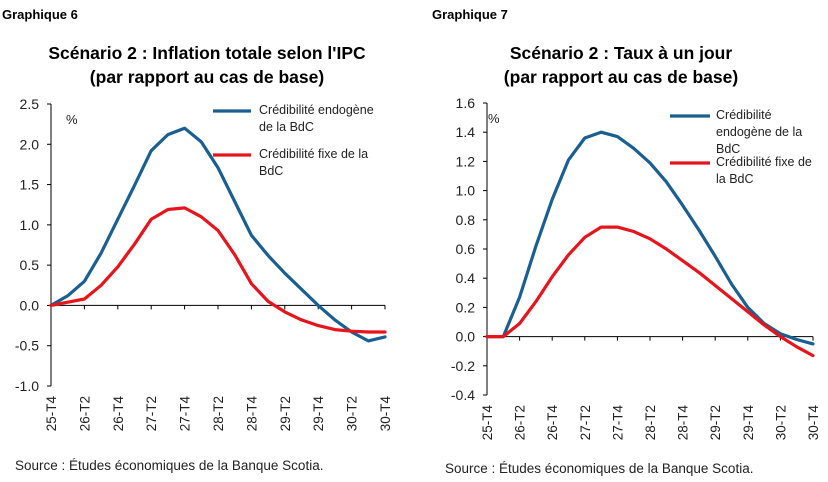 This screenshot has width=828, height=482. Describe the element at coordinates (621, 53) in the screenshot. I see `chart-title-line1: Scénario 2 : Taux à un jour` at that location.